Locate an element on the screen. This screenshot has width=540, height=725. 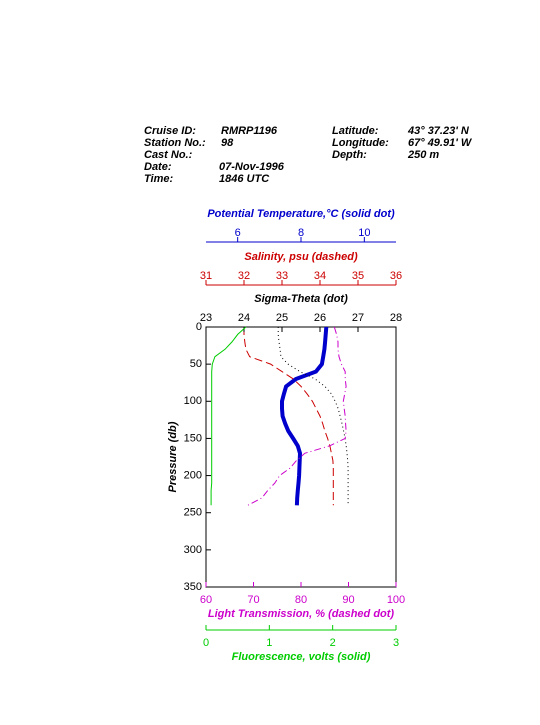
header-label: Cruise ID: is located at coordinates (170, 131).